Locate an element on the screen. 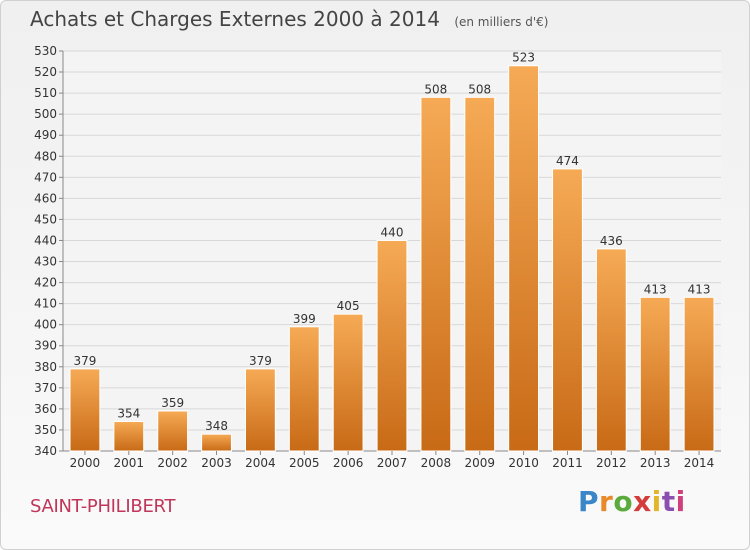 This screenshot has width=750, height=550. data-label-2000: 379 is located at coordinates (84, 361).